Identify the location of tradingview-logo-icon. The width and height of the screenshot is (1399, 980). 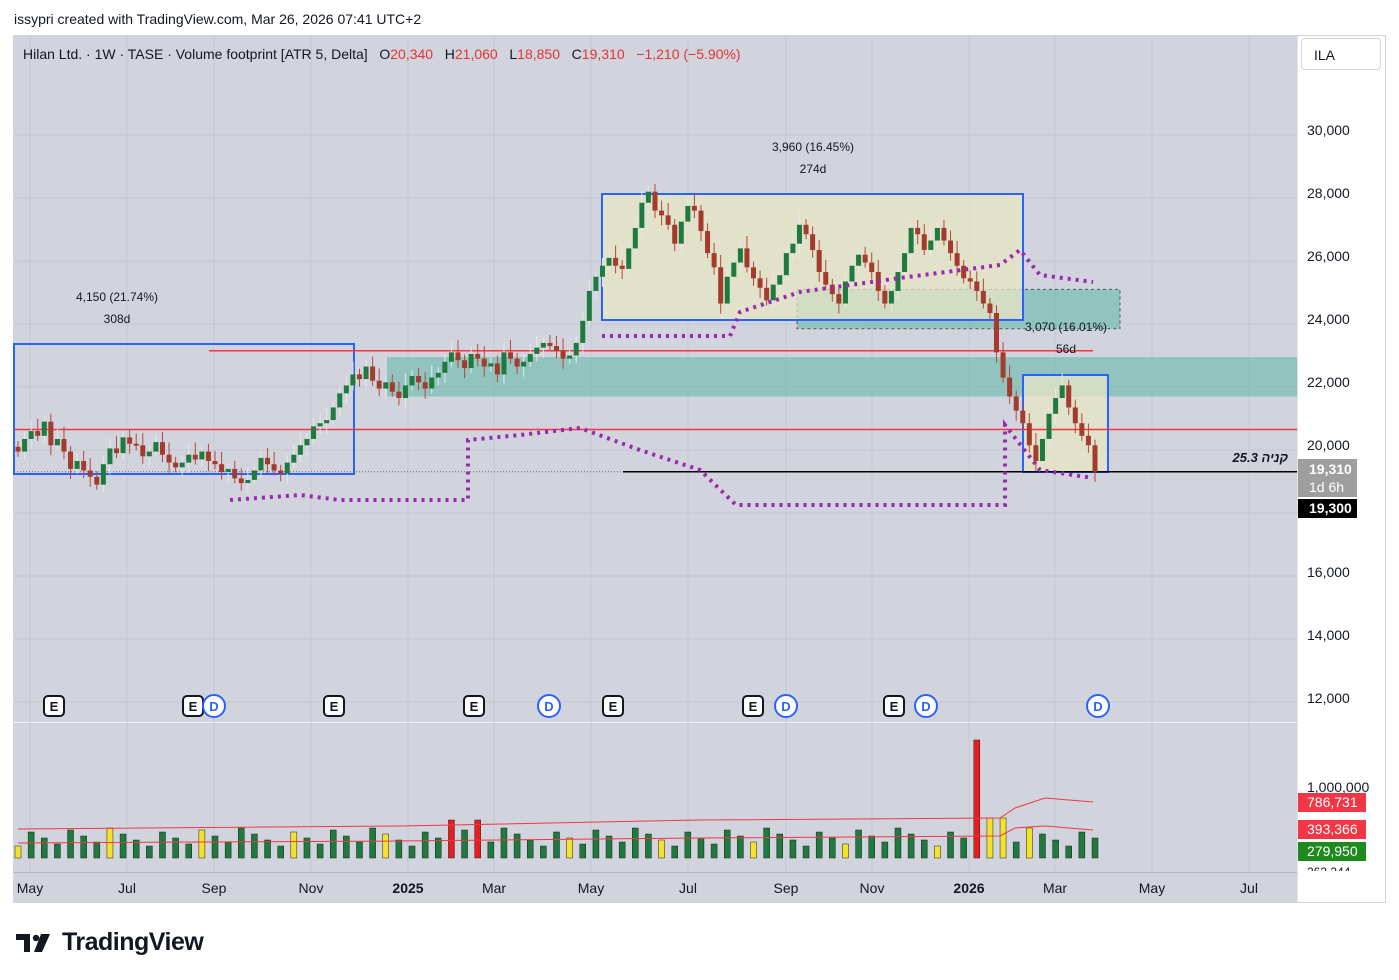
(33, 942).